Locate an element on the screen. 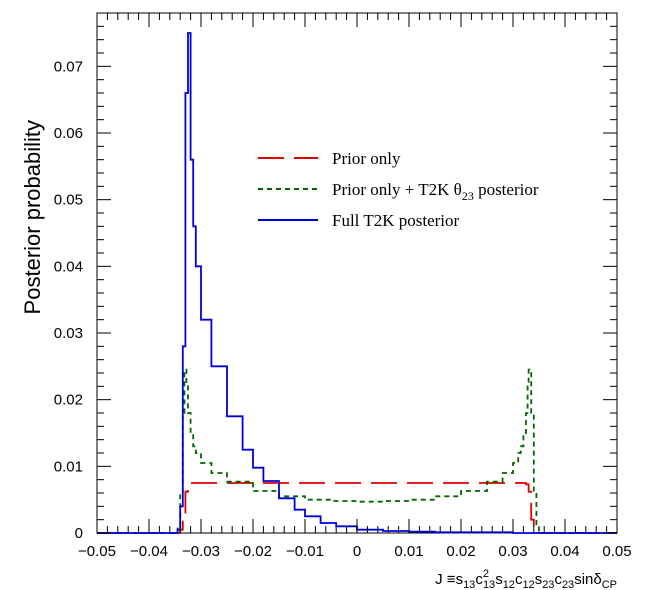  legend-label-prior-t2k-theta23: Prior only + T2K θ23 posterior is located at coordinates (435, 191).